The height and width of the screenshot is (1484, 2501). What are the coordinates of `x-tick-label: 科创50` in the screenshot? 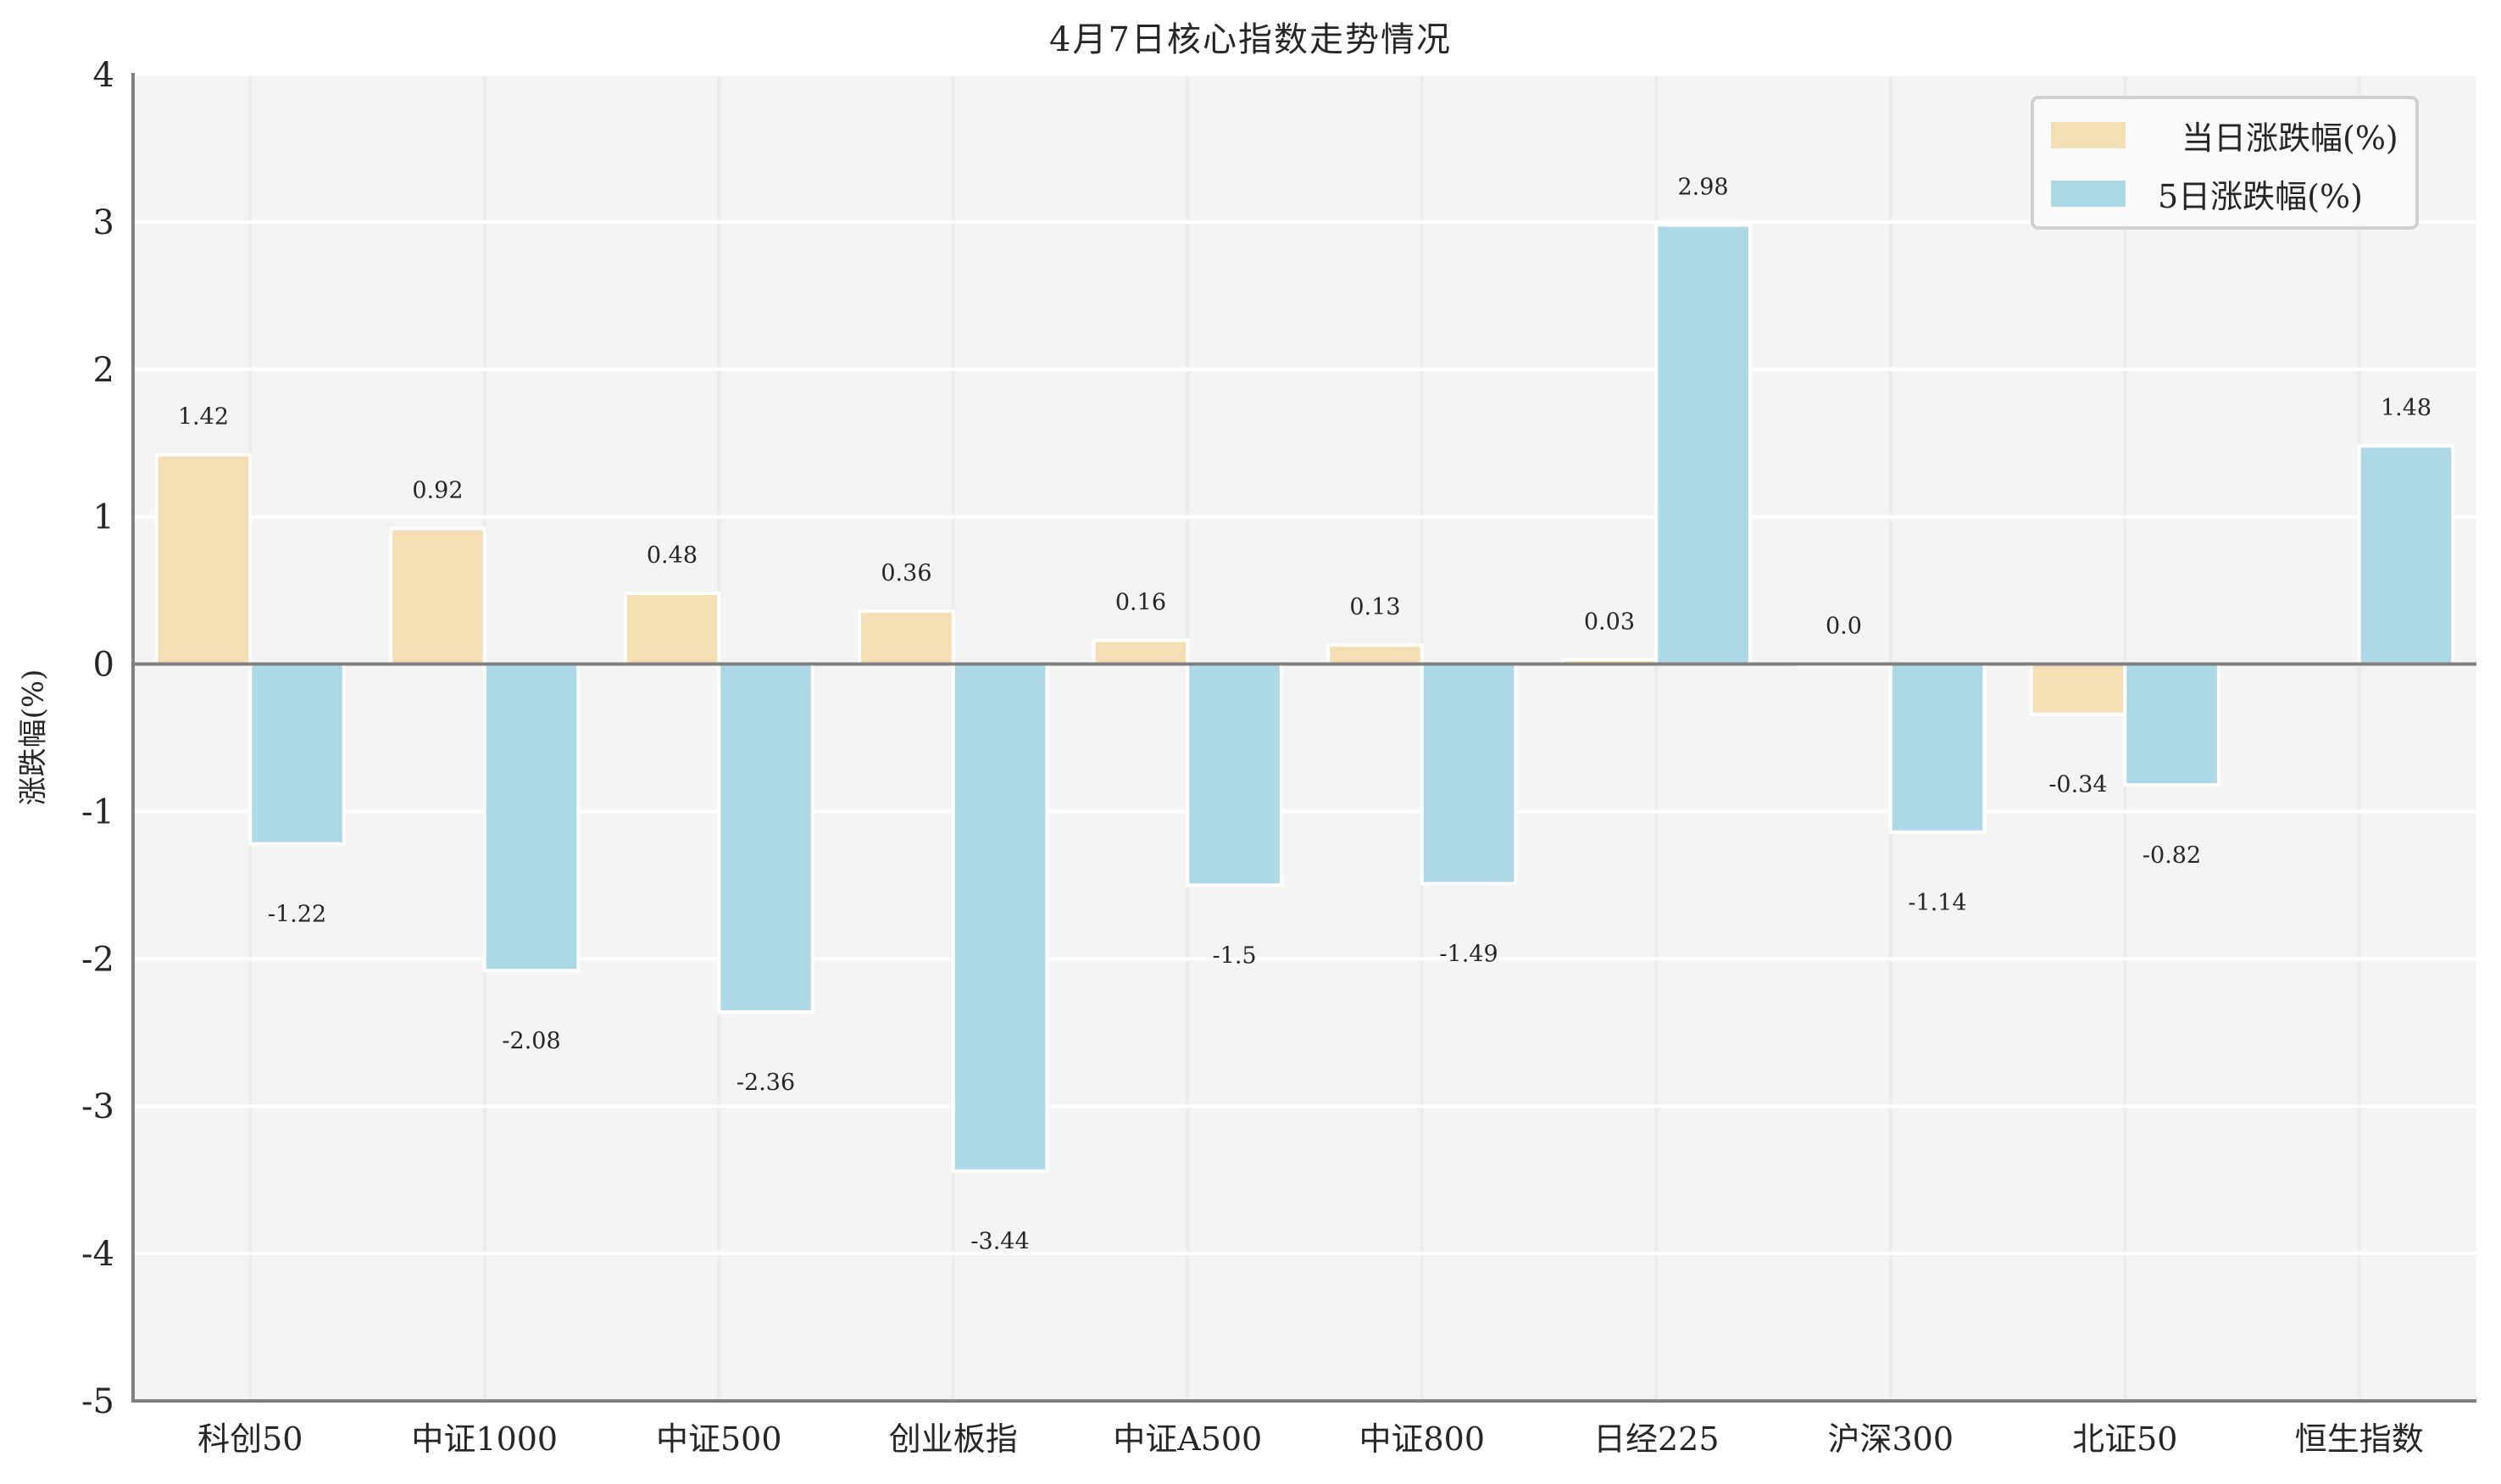 It's located at (250, 1439).